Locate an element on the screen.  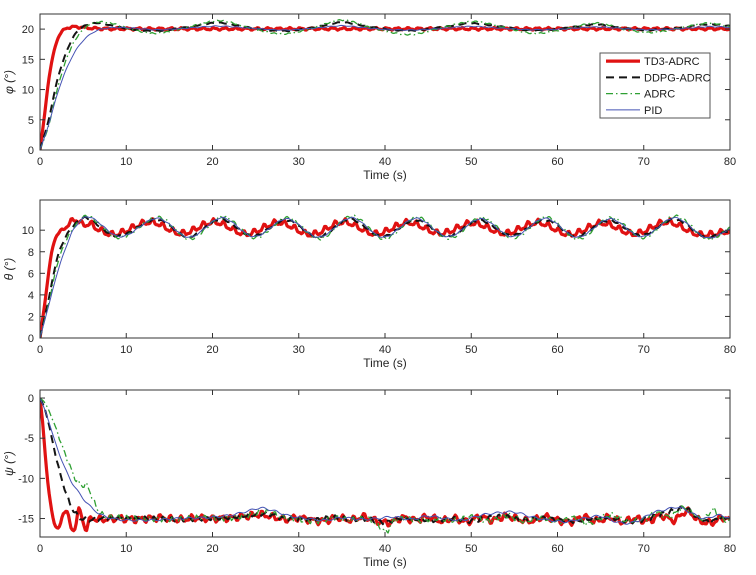
y-axis-label: θ (°) is located at coordinates (9, 269).